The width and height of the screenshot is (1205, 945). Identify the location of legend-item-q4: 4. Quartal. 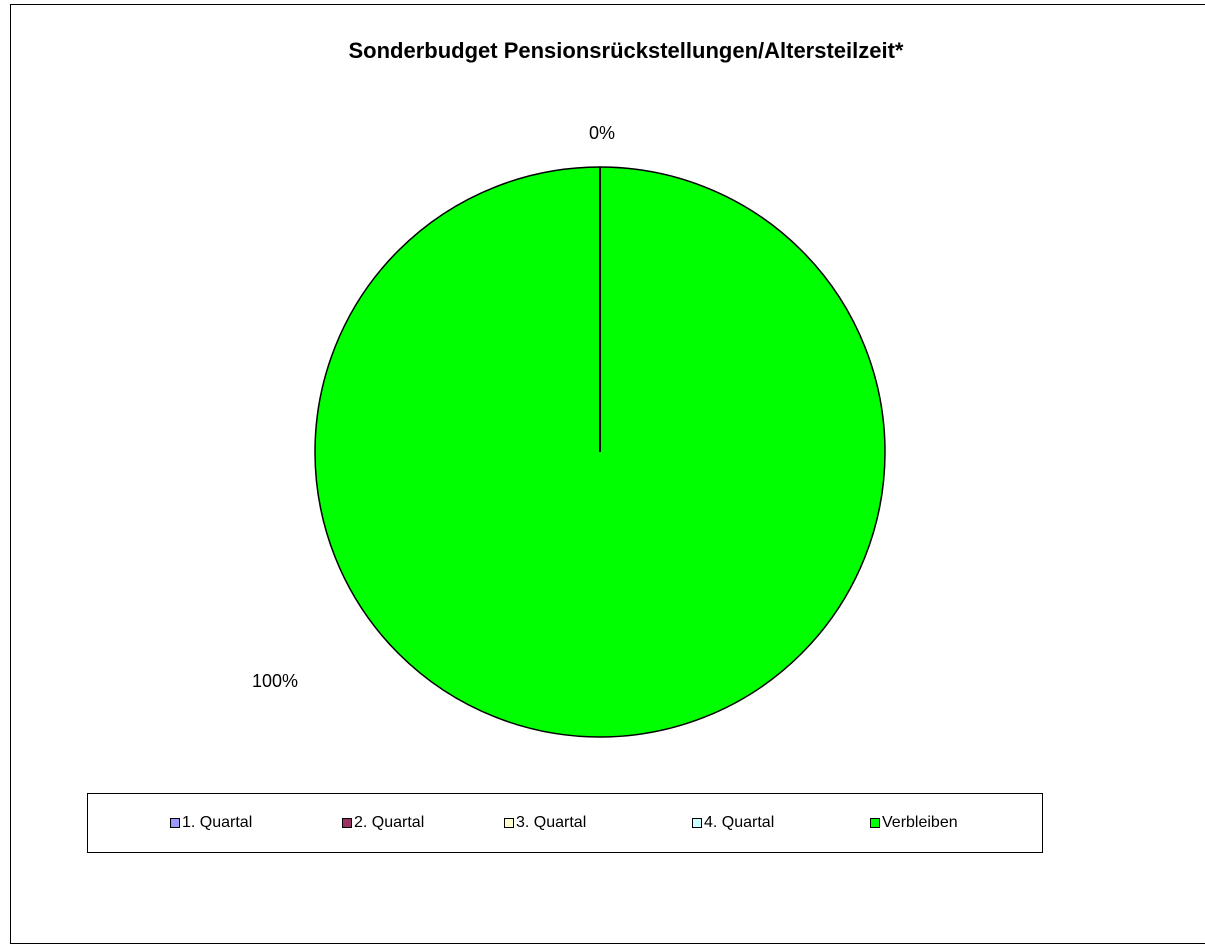
(733, 823).